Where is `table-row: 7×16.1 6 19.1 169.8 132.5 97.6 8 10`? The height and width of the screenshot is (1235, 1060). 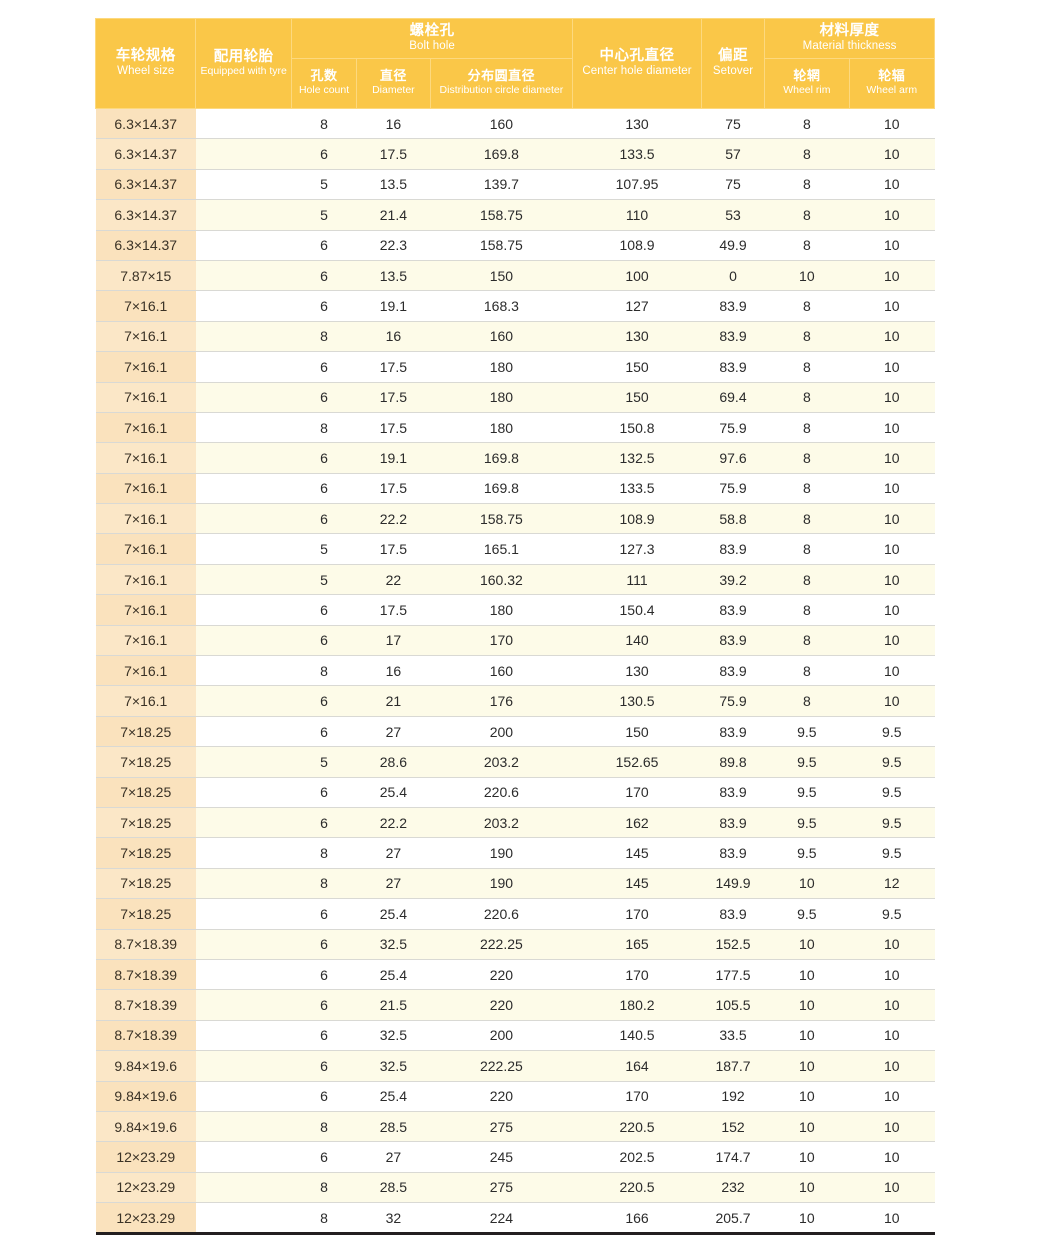 table-row: 7×16.1 6 19.1 169.8 132.5 97.6 8 10 is located at coordinates (515, 458).